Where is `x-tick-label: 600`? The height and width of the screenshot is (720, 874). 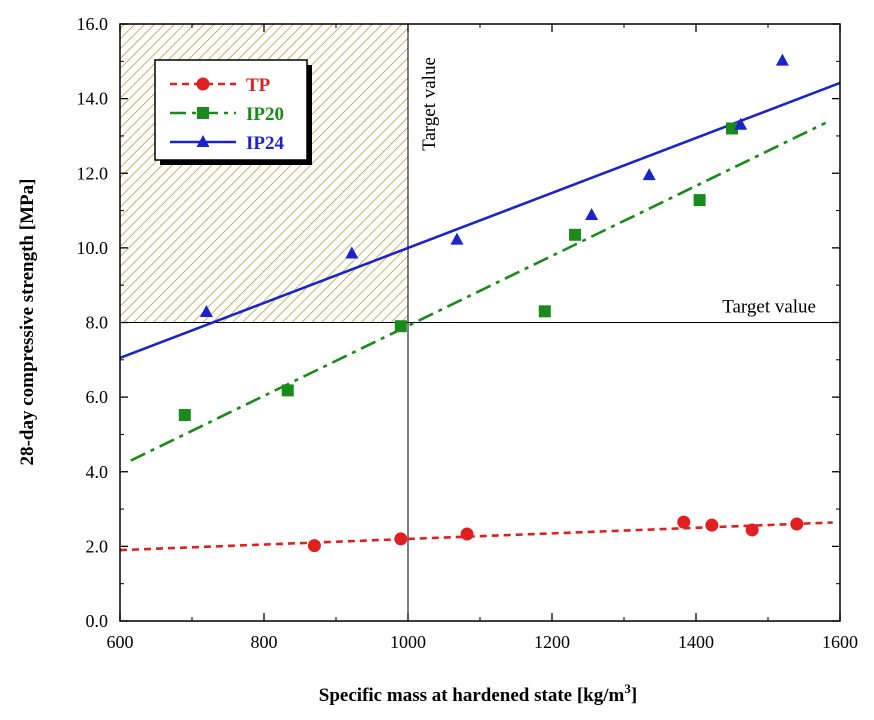
x-tick-label: 600 is located at coordinates (120, 642).